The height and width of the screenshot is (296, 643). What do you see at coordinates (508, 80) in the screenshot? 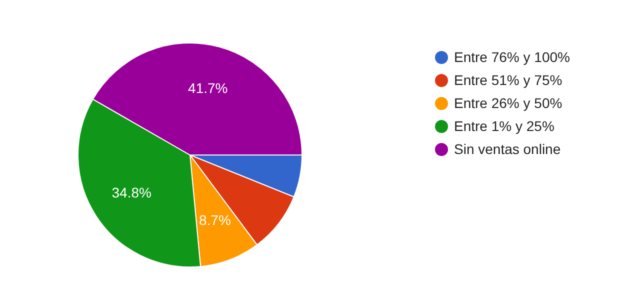
I see `legend-label: Entre 51% y 75%` at bounding box center [508, 80].